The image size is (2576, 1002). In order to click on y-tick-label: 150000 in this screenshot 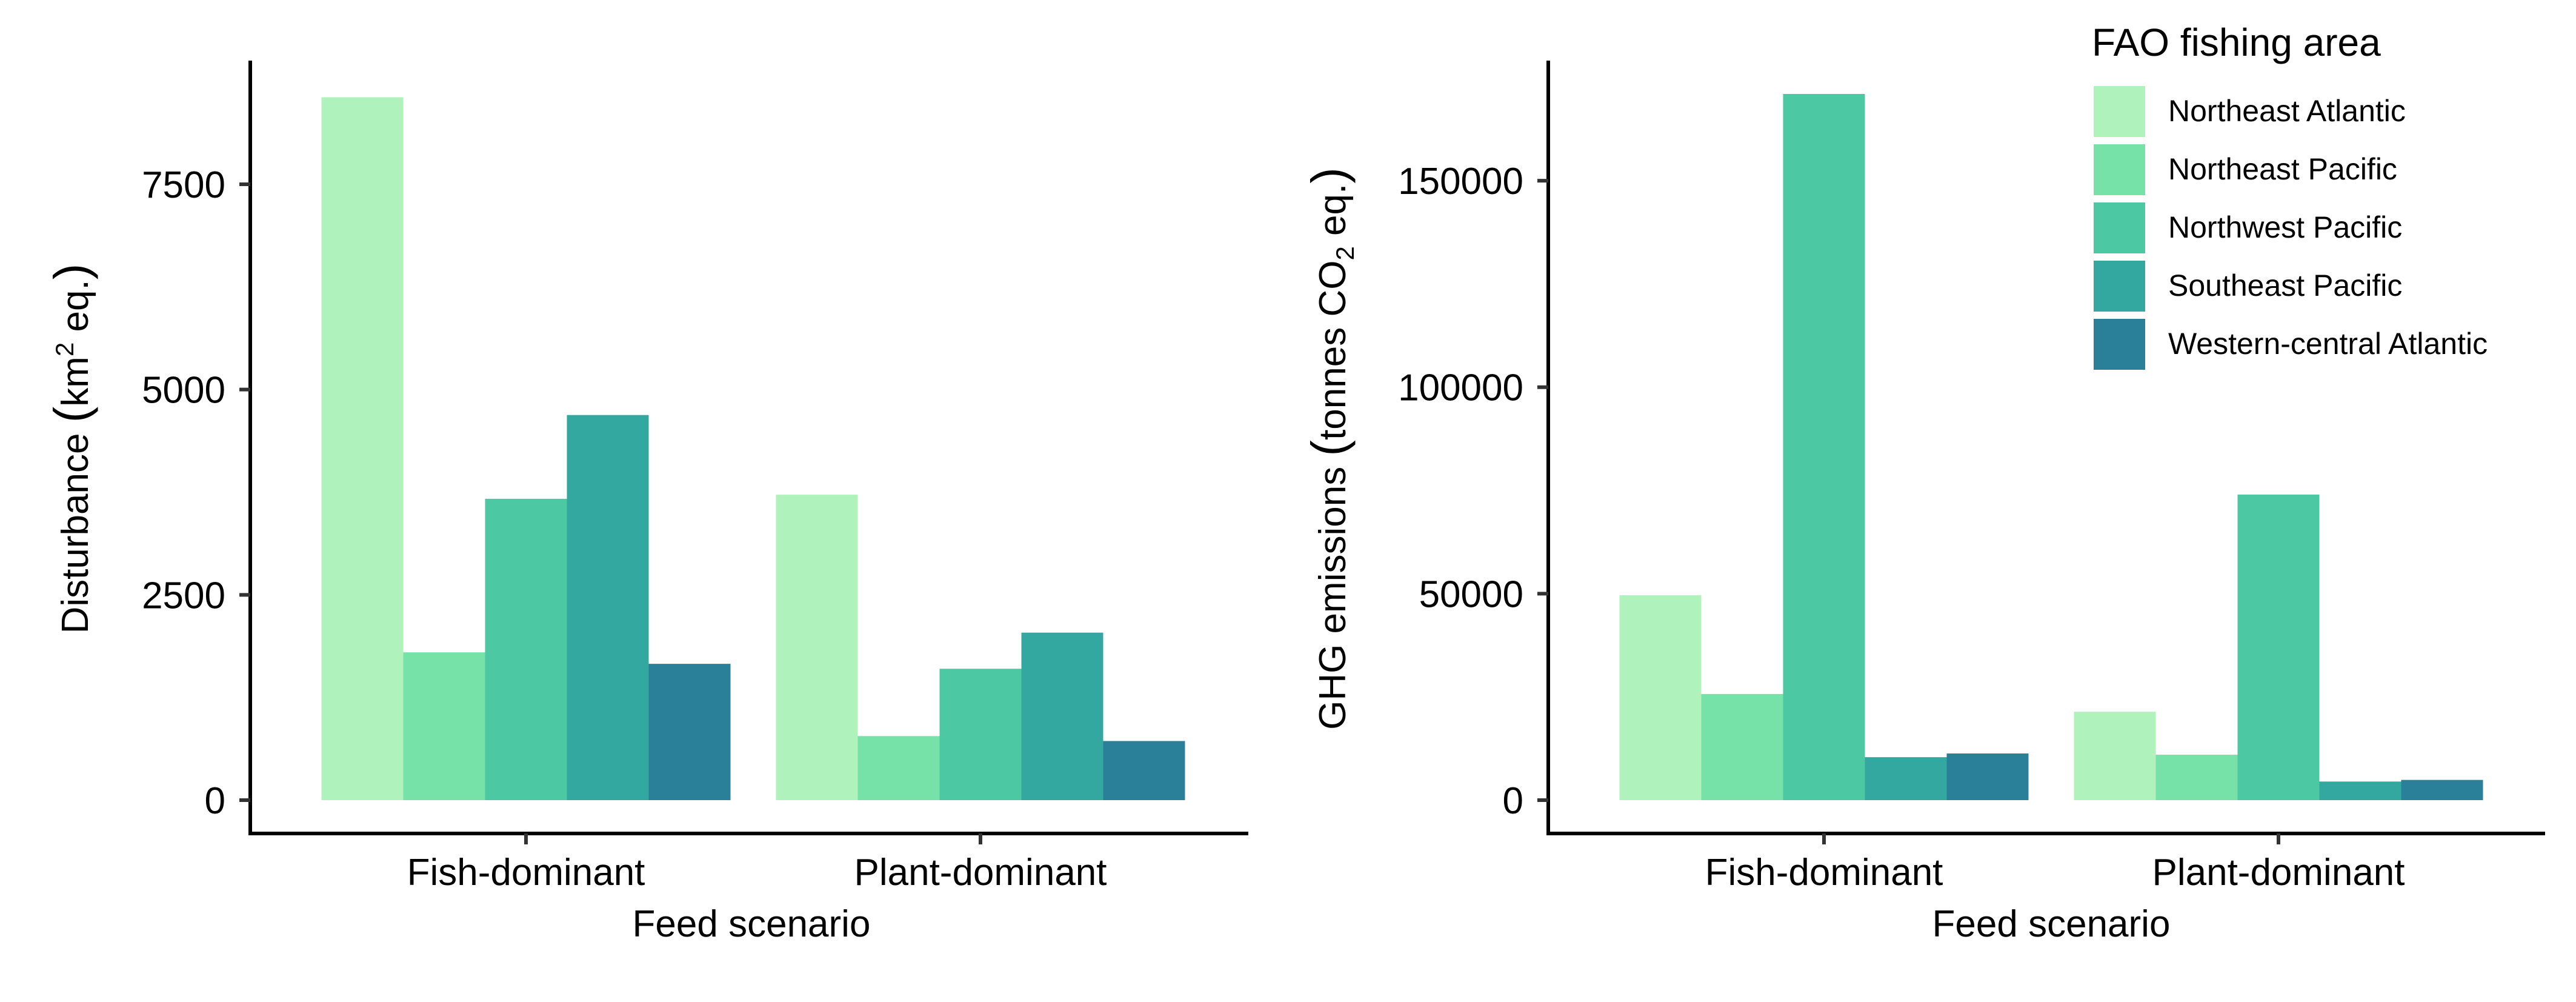, I will do `click(1460, 181)`.